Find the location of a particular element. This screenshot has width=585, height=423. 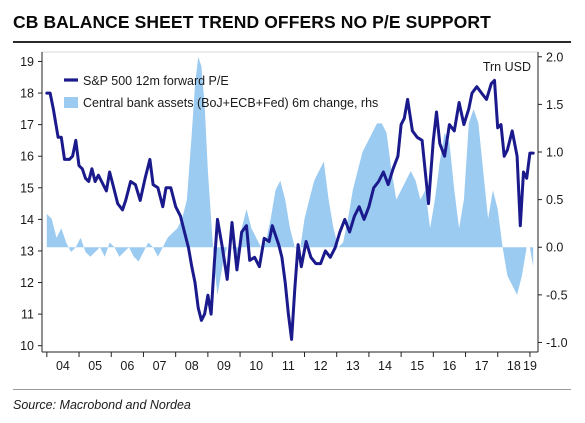

legend-label-pe: S&P 500 12m forward P/E is located at coordinates (156, 81).